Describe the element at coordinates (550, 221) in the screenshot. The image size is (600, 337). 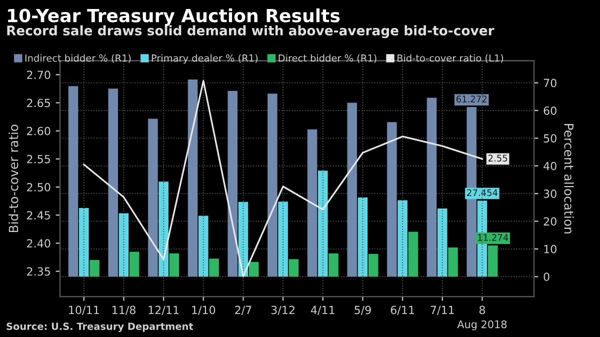
I see `y2-tick-label: 20` at that location.